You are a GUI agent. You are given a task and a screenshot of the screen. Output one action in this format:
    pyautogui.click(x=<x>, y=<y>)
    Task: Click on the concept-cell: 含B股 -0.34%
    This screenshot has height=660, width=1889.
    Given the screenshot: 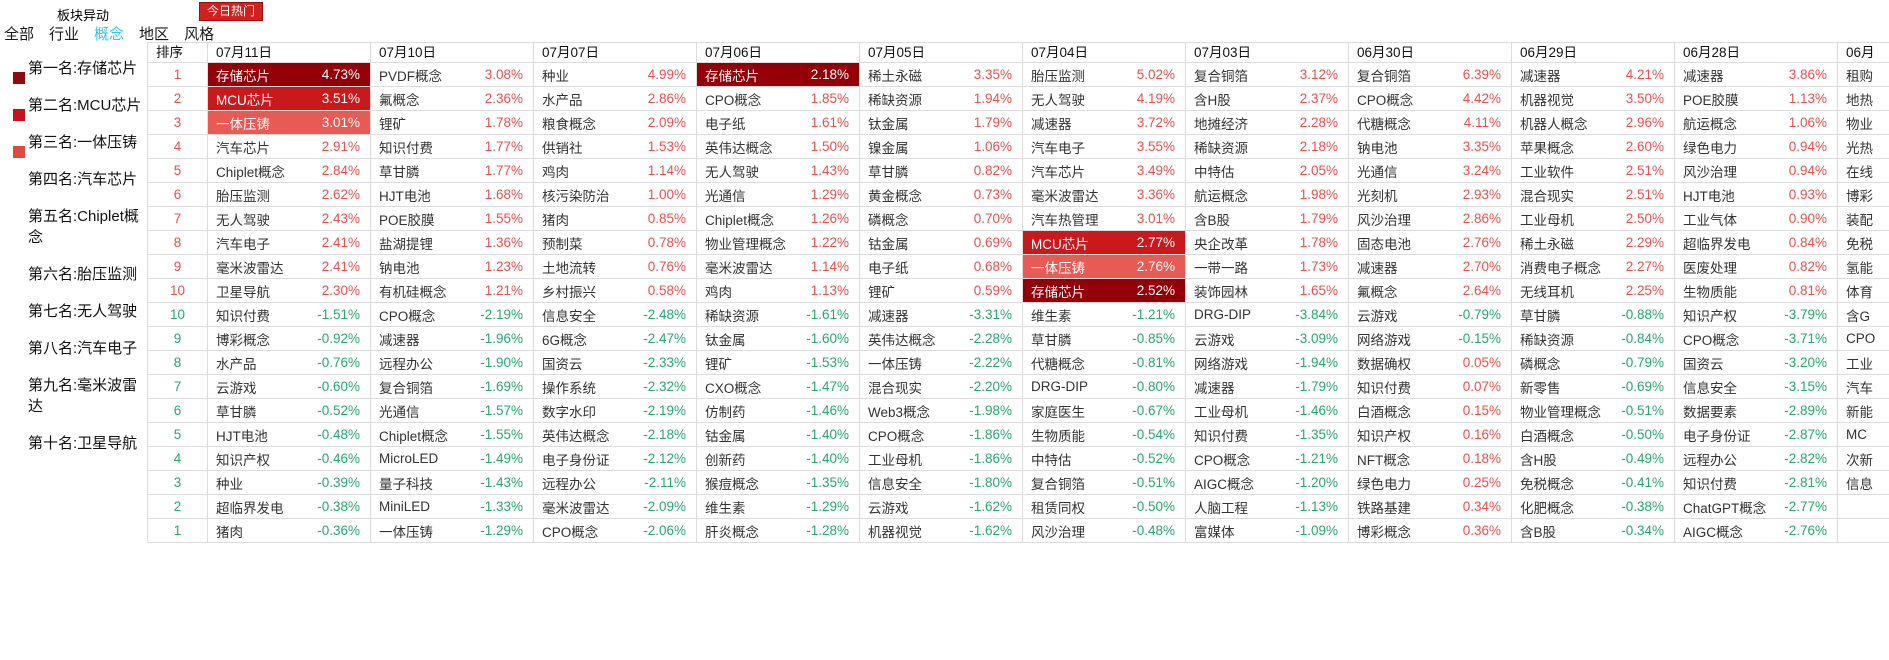 What is the action you would take?
    pyautogui.click(x=1593, y=531)
    